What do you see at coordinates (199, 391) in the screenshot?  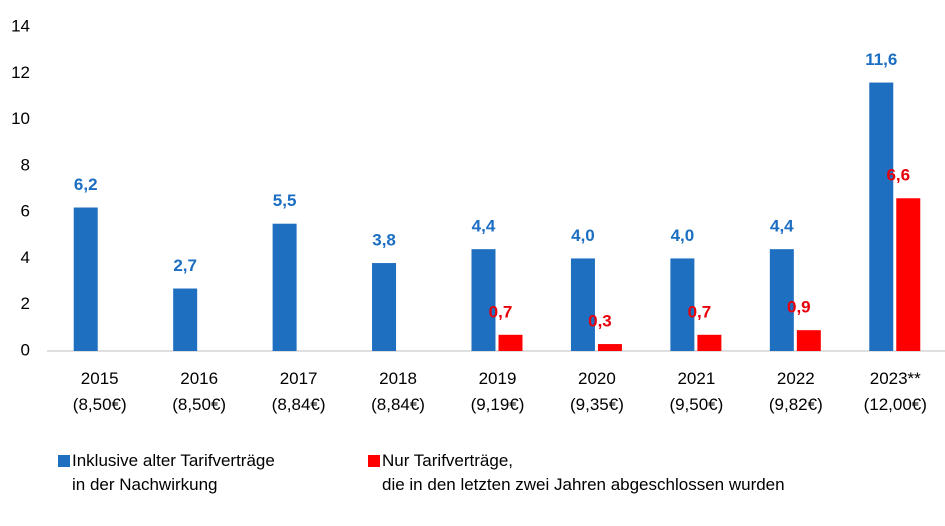 I see `x-tick-label: 2016 (8,50€)` at bounding box center [199, 391].